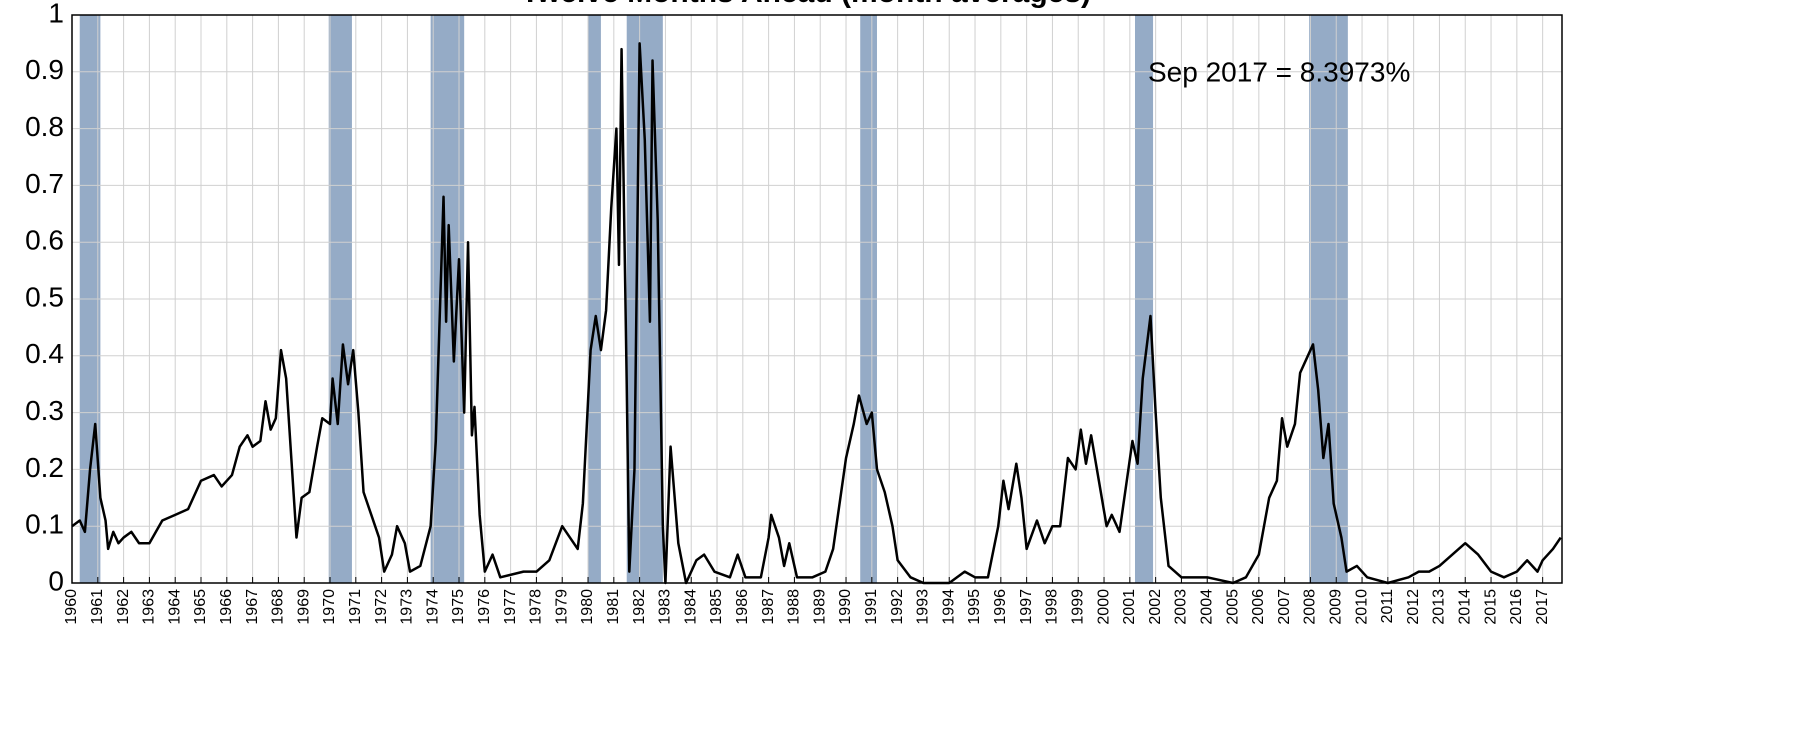  What do you see at coordinates (1052, 607) in the screenshot?
I see `x-tick-label: 1998` at bounding box center [1052, 607].